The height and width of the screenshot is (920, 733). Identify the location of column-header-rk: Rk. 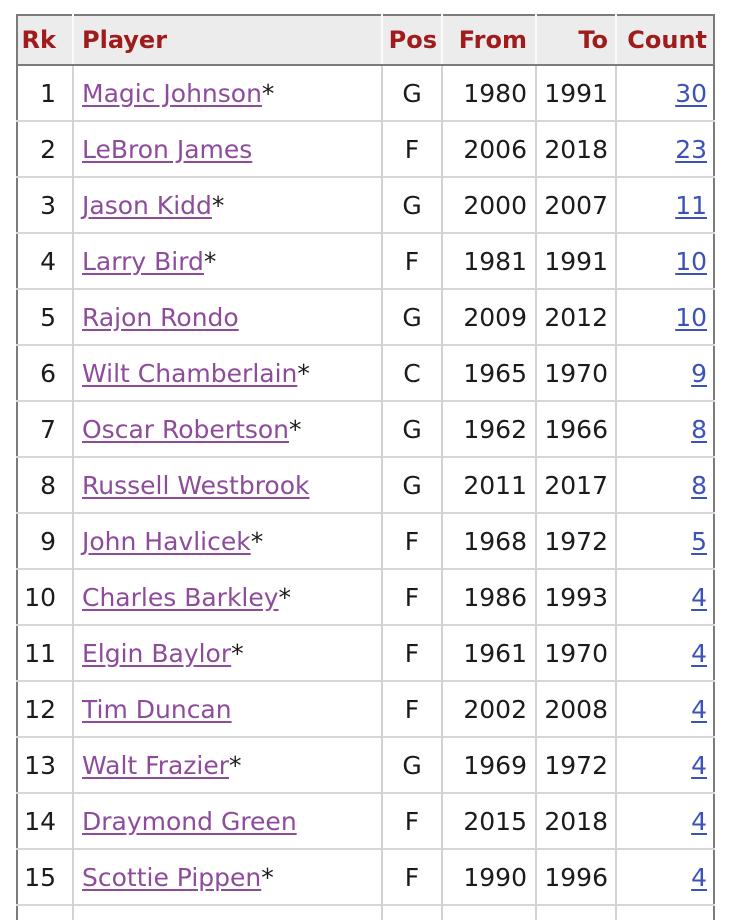
(45, 40).